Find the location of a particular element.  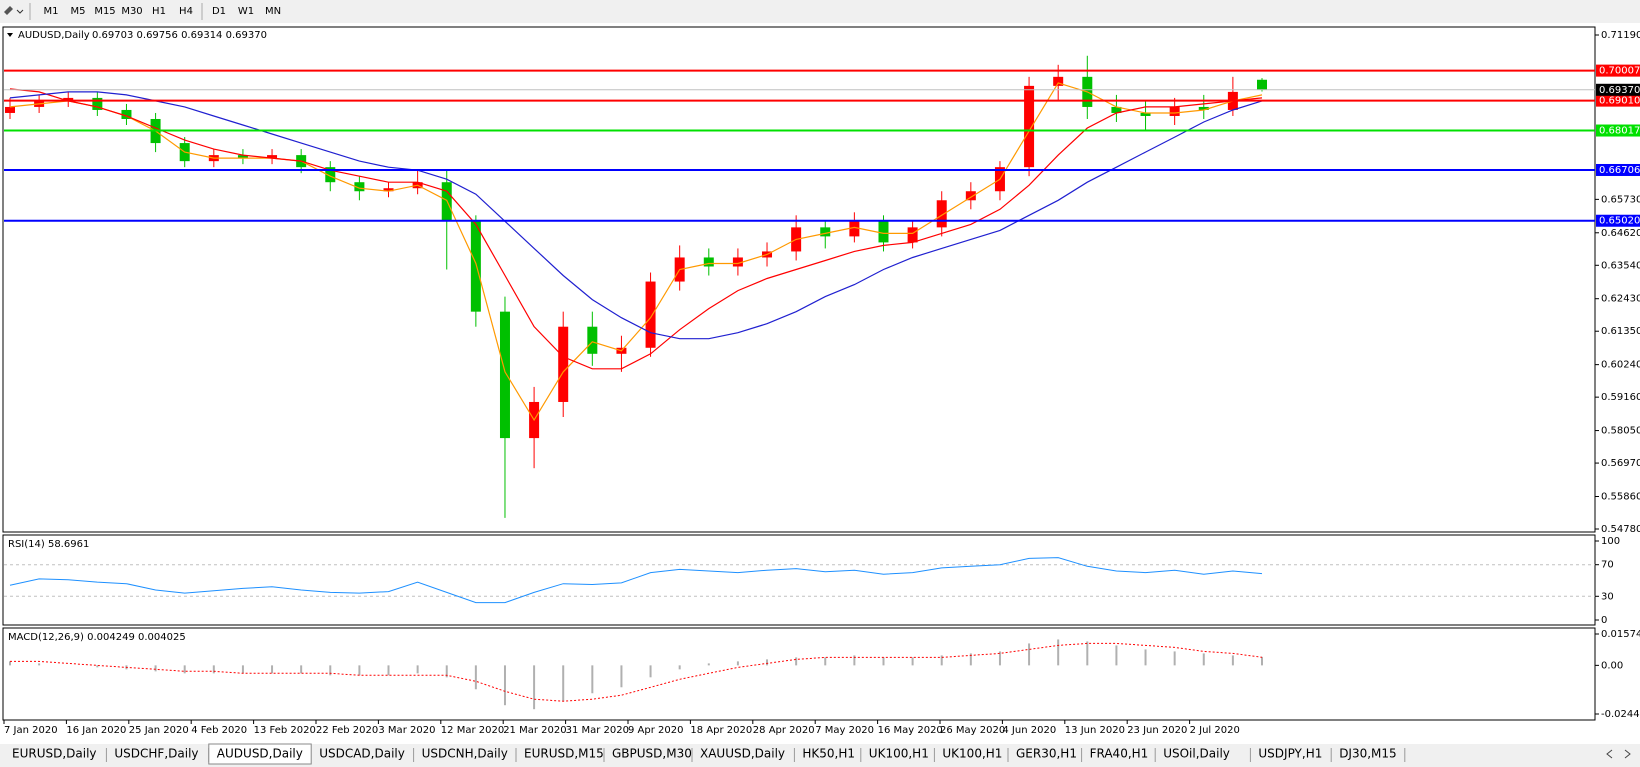

rsi-line is located at coordinates (636, 580).